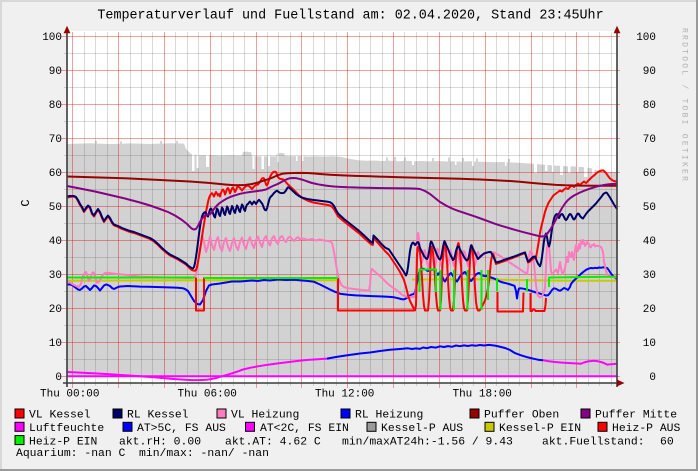  What do you see at coordinates (646, 429) in the screenshot?
I see `svg-text: Heiz-P AUS` at bounding box center [646, 429].